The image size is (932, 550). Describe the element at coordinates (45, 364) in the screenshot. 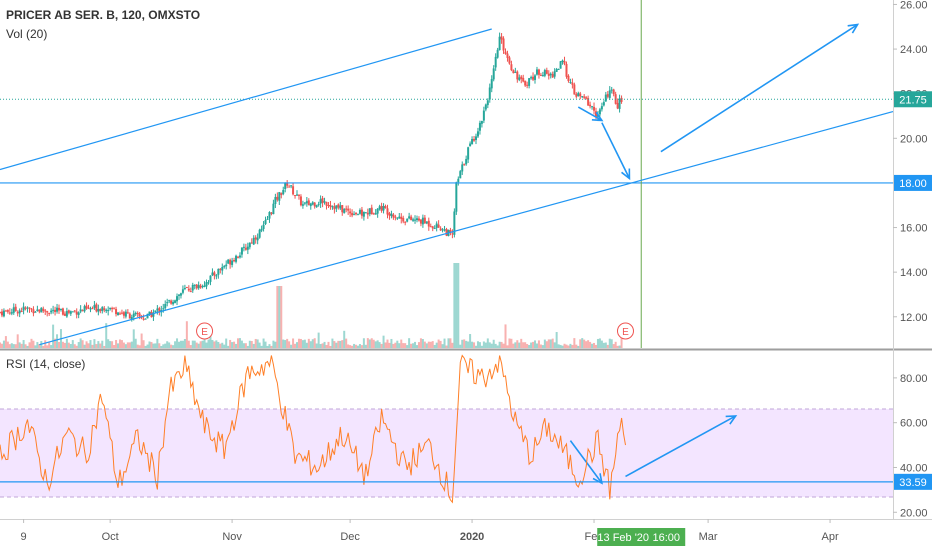

I see `rsi-indicator-label: RSI (14, close)` at that location.